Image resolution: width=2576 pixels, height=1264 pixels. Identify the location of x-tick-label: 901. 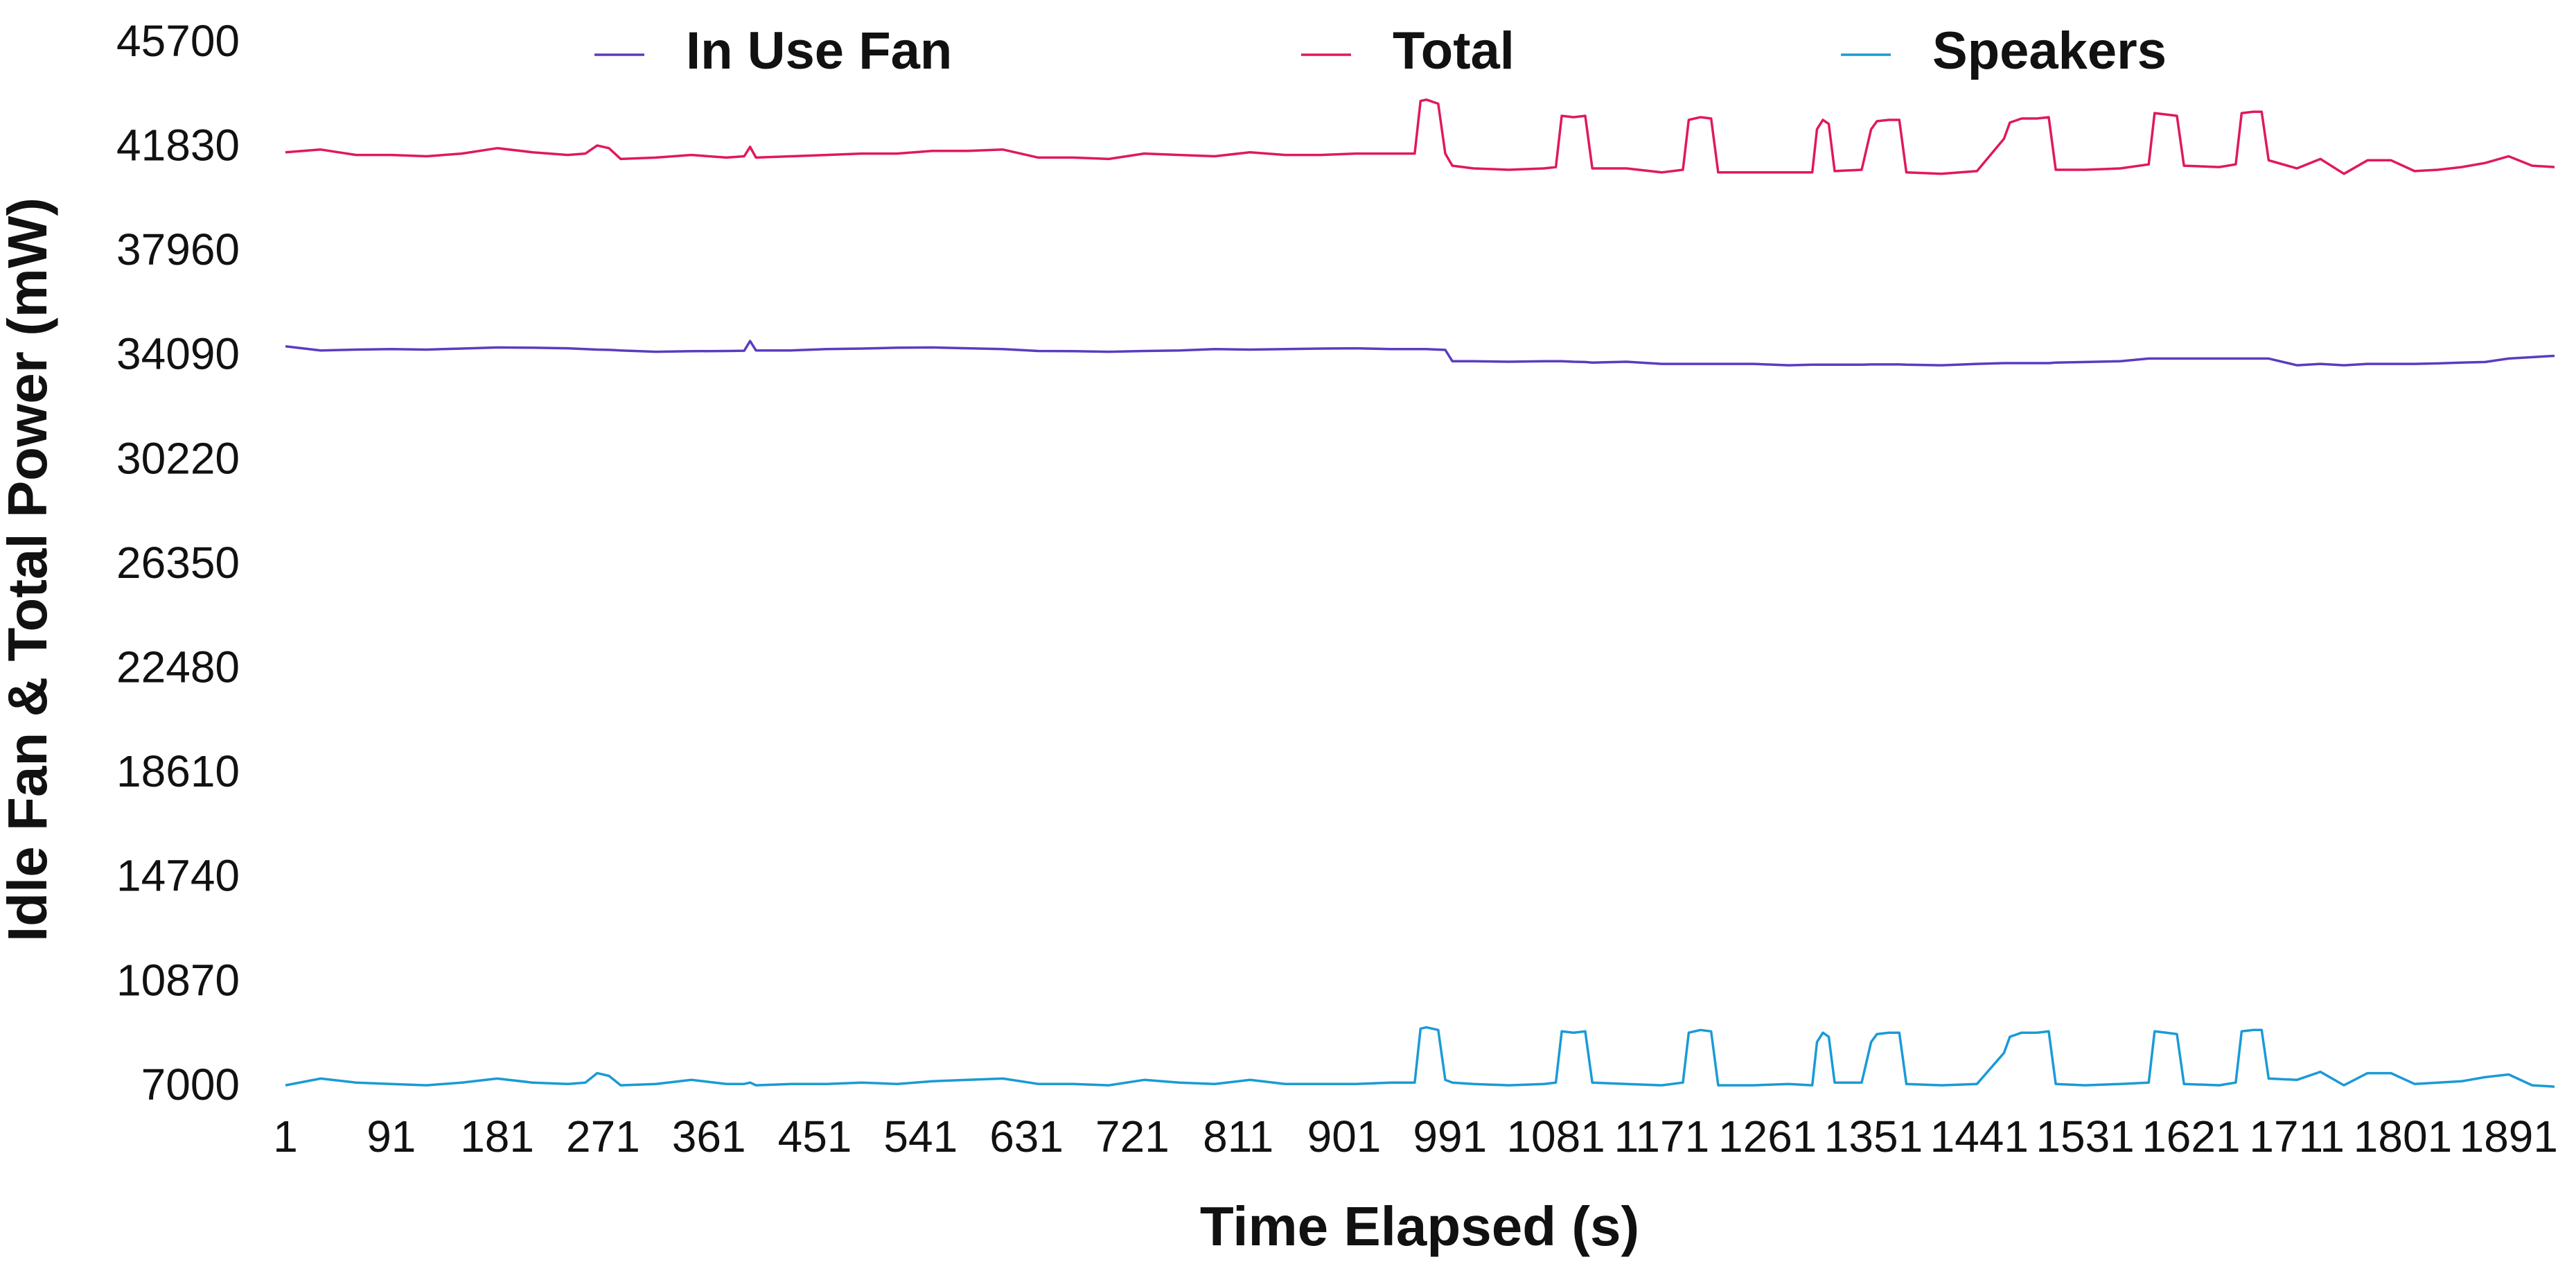
(1345, 1136).